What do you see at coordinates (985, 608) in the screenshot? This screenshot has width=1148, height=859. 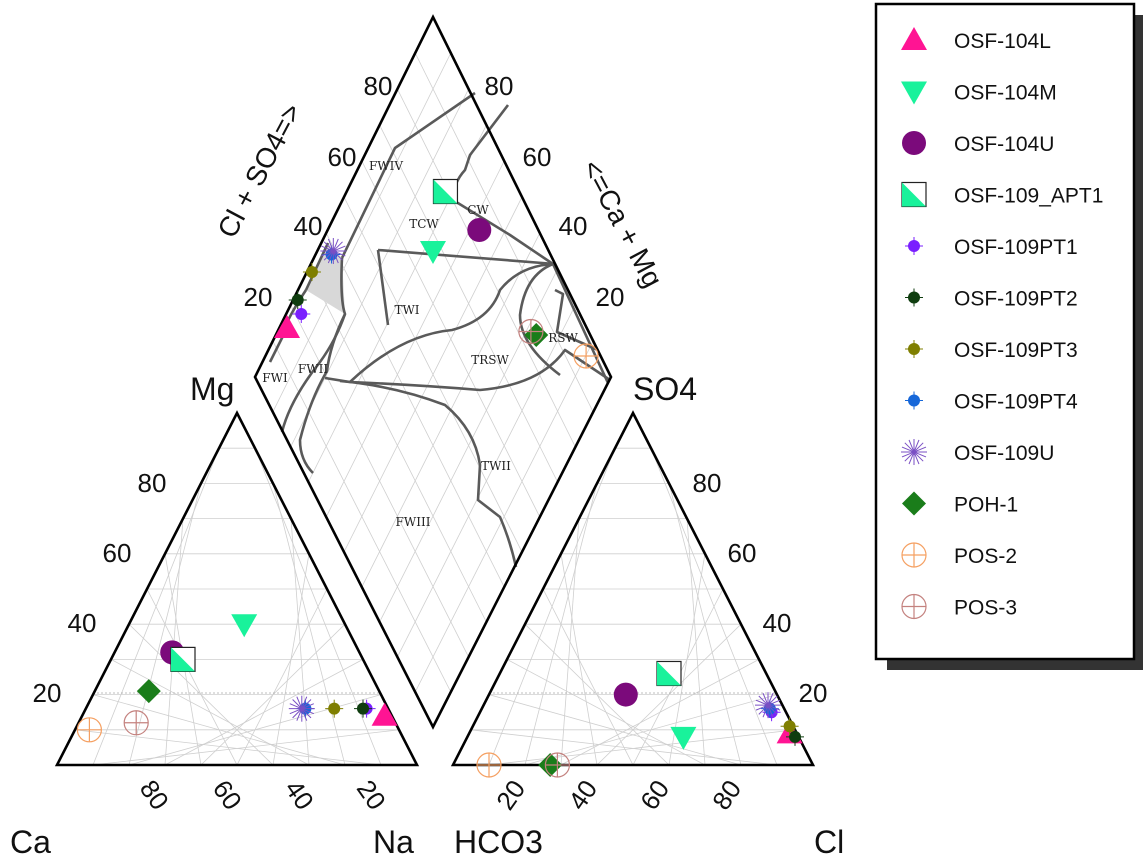 I see `legend-label-pos-3: POS-3` at bounding box center [985, 608].